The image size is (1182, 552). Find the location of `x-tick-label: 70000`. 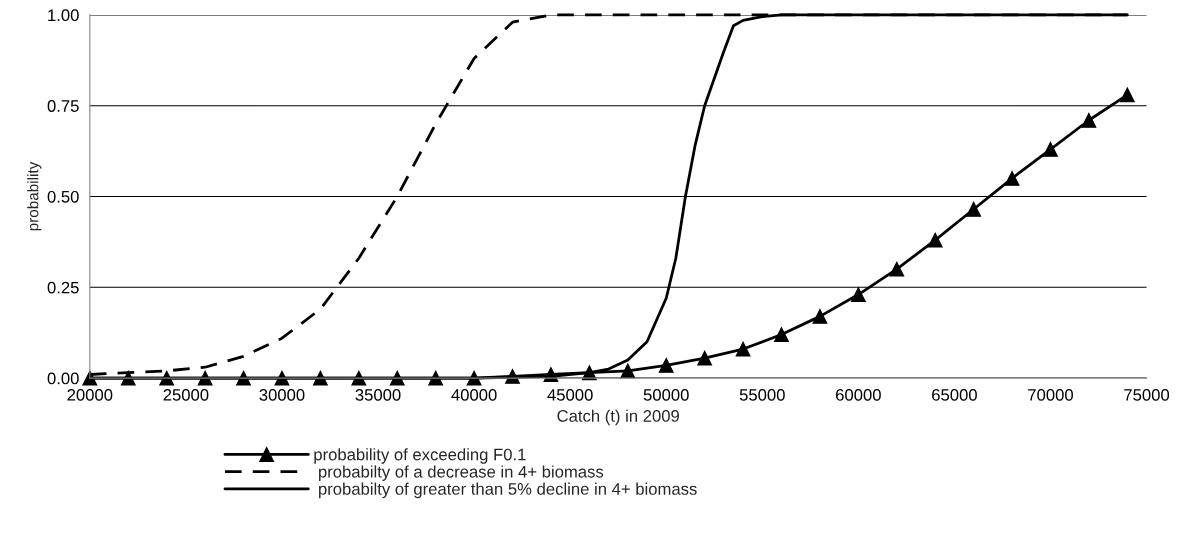

x-tick-label: 70000 is located at coordinates (1050, 394).